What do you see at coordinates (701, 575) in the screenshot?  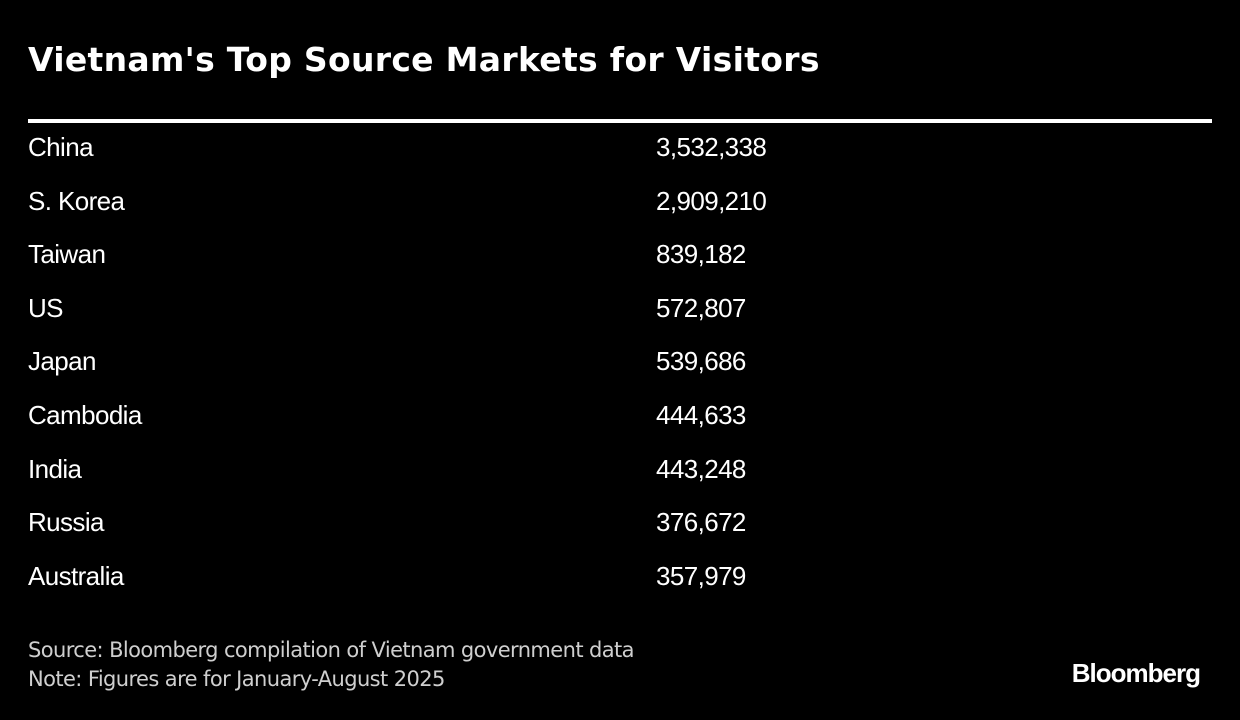 I see `value-cell: 357,979` at bounding box center [701, 575].